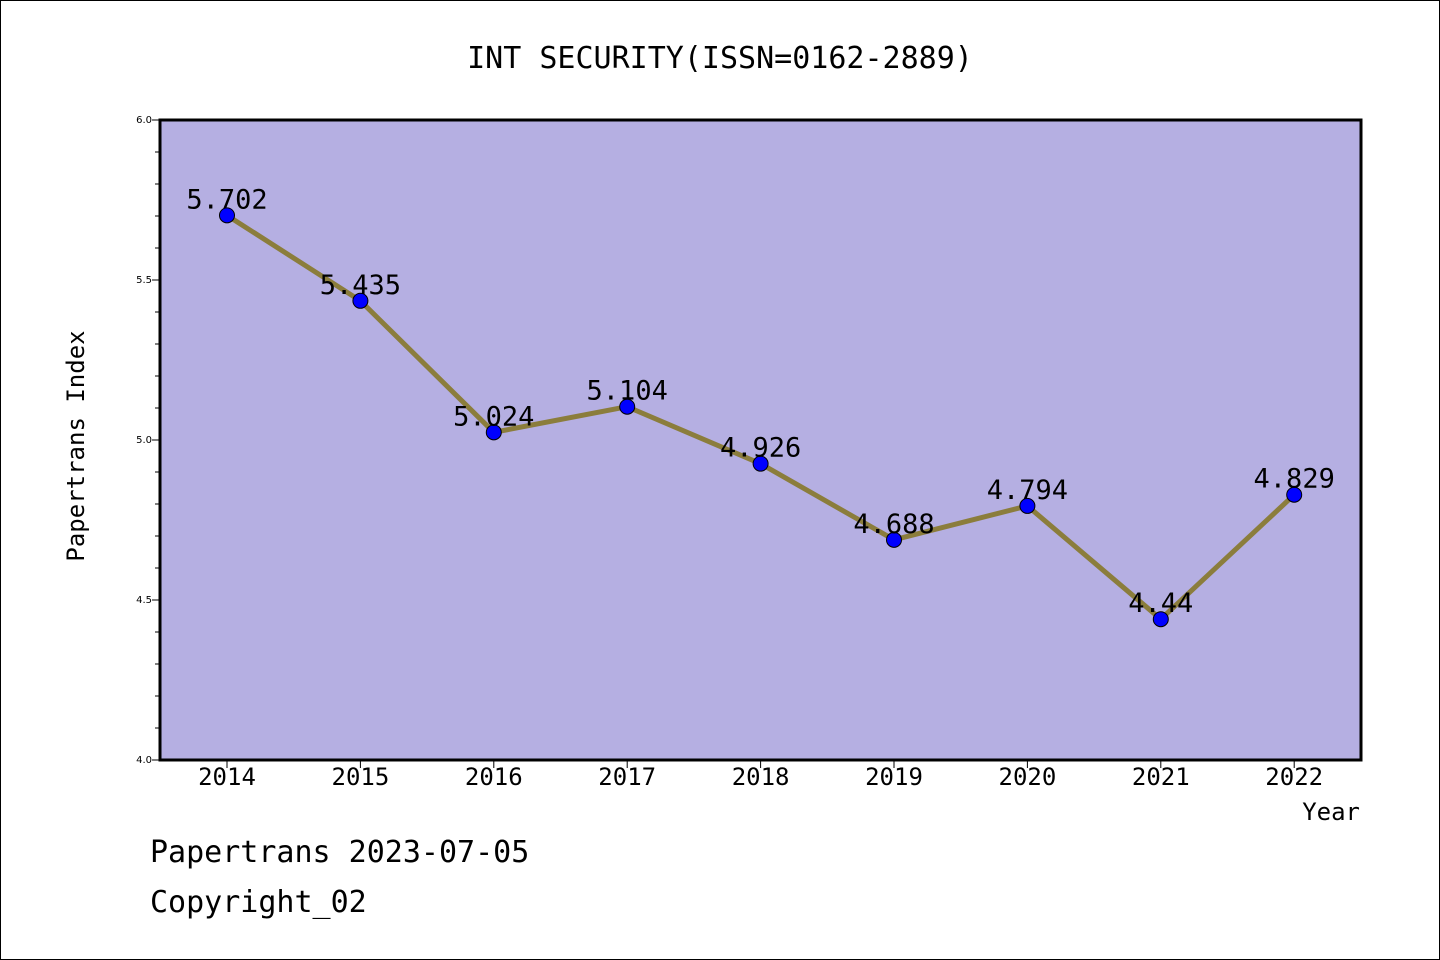 The height and width of the screenshot is (960, 1440). I want to click on x-tick-label: 2017, so click(627, 777).